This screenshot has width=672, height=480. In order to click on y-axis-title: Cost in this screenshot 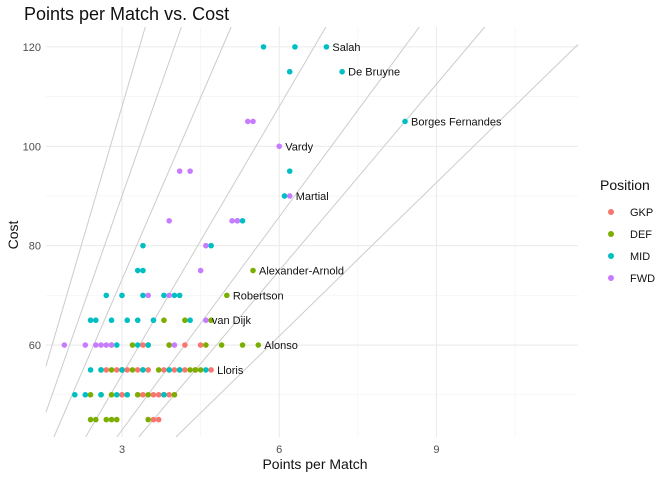, I will do `click(13, 235)`.